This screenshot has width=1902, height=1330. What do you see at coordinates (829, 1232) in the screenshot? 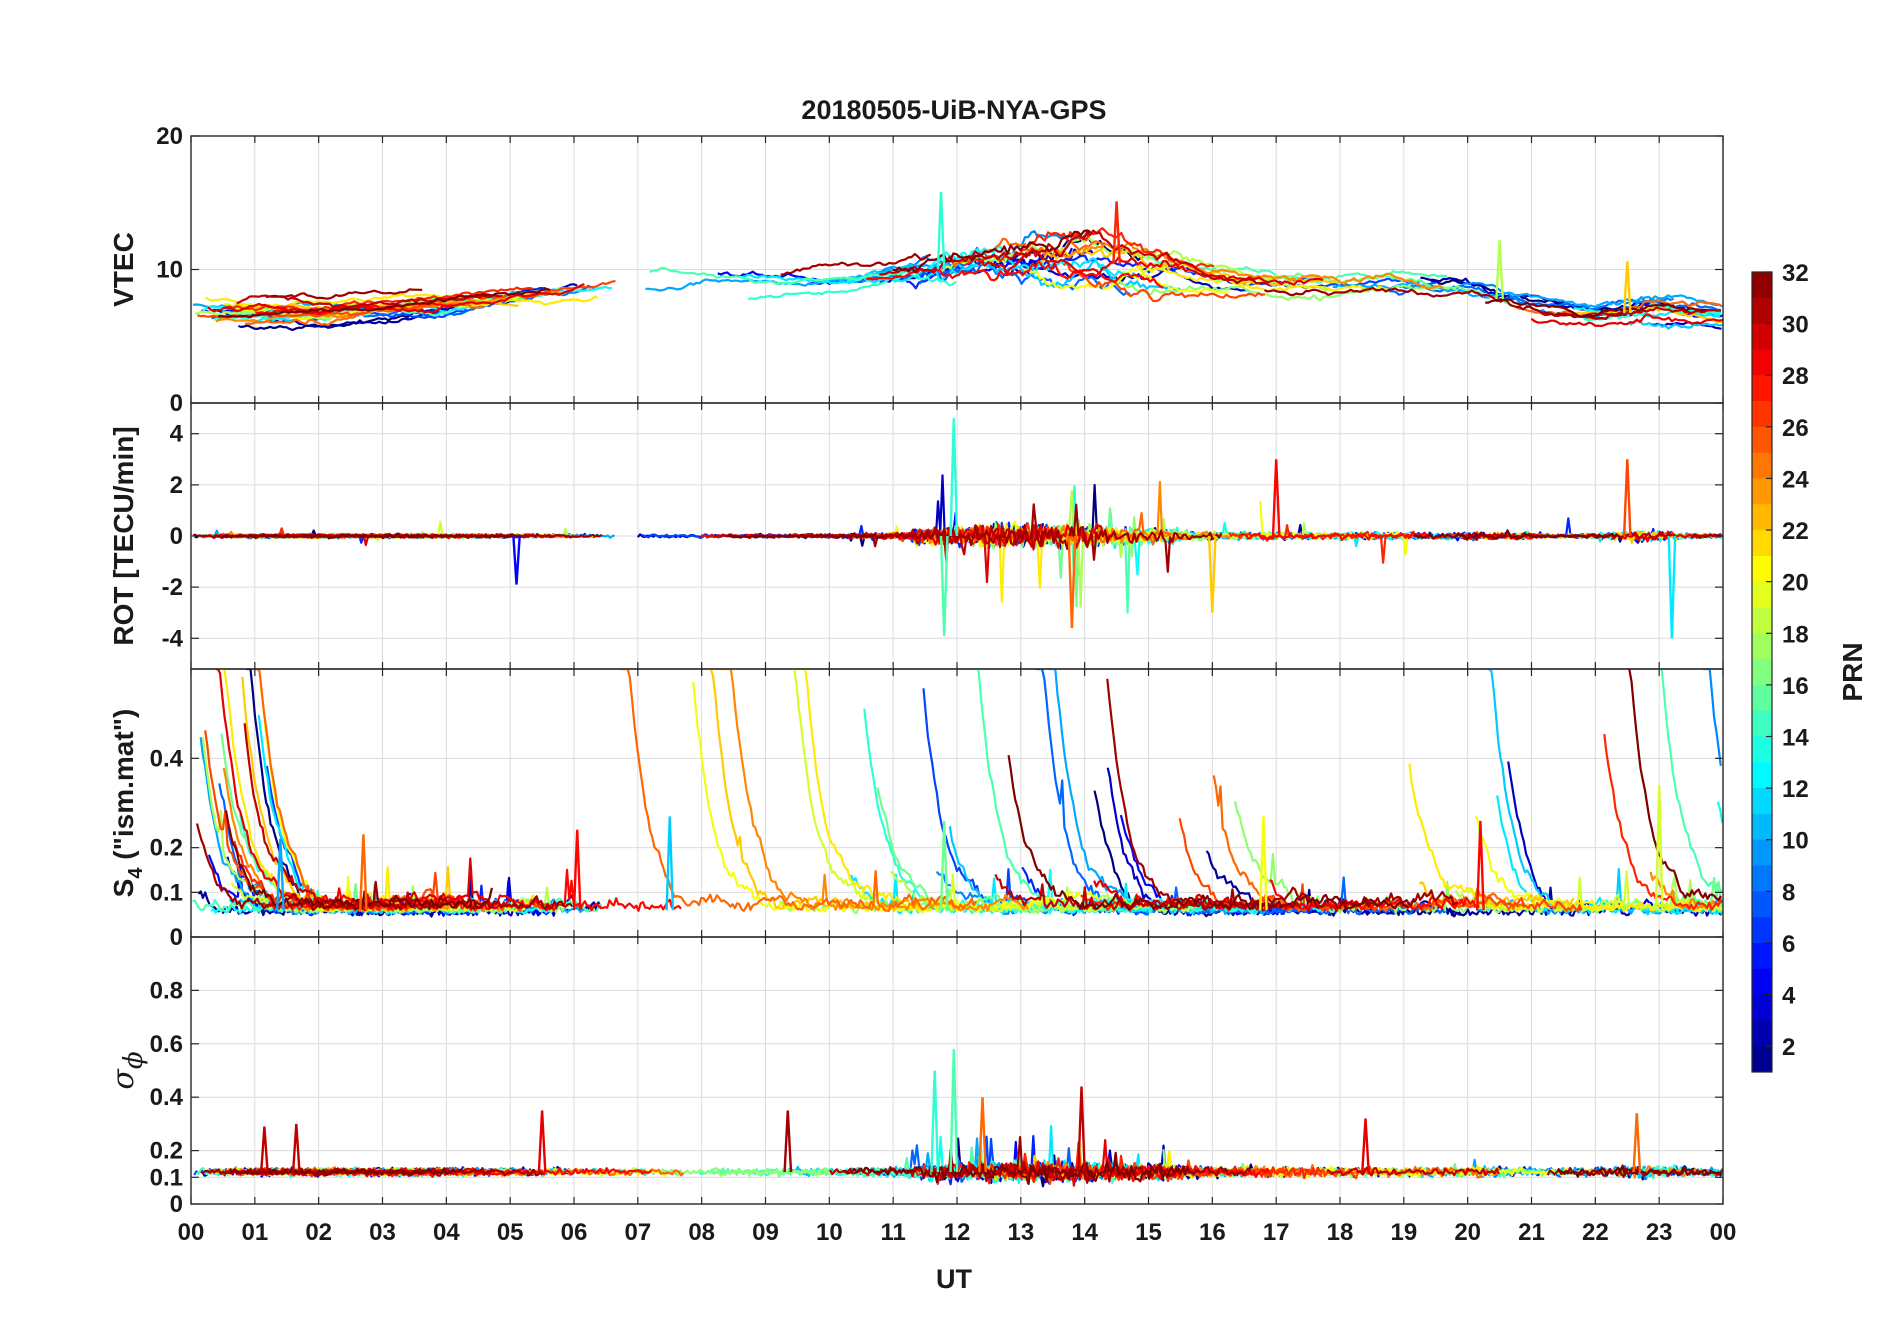
I see `x-tick-label: 10` at bounding box center [829, 1232].